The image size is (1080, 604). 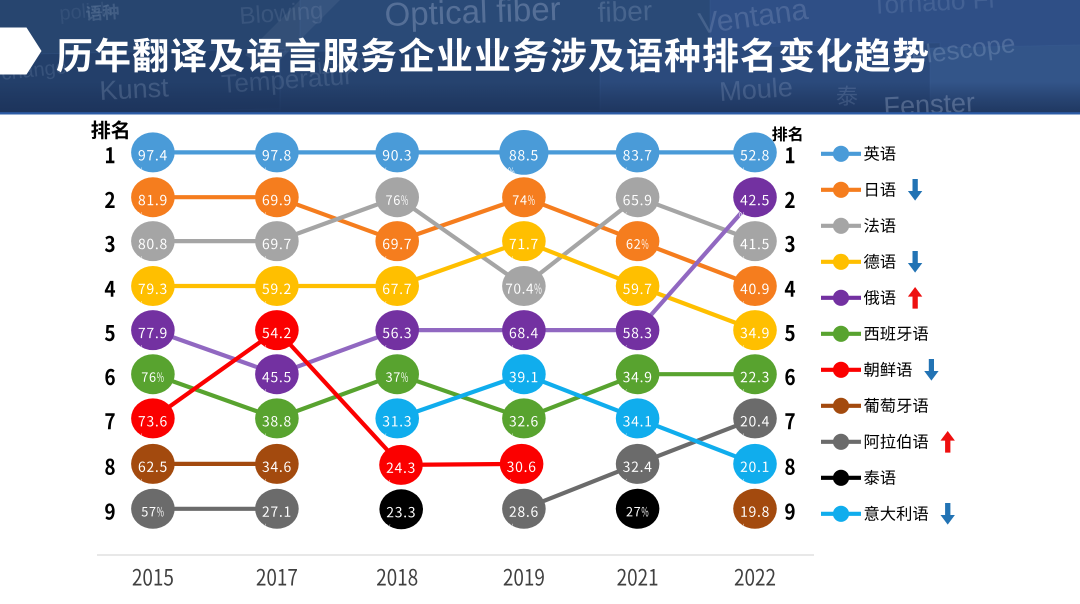 What do you see at coordinates (282, 15) in the screenshot?
I see `svg-text: Blowing` at bounding box center [282, 15].